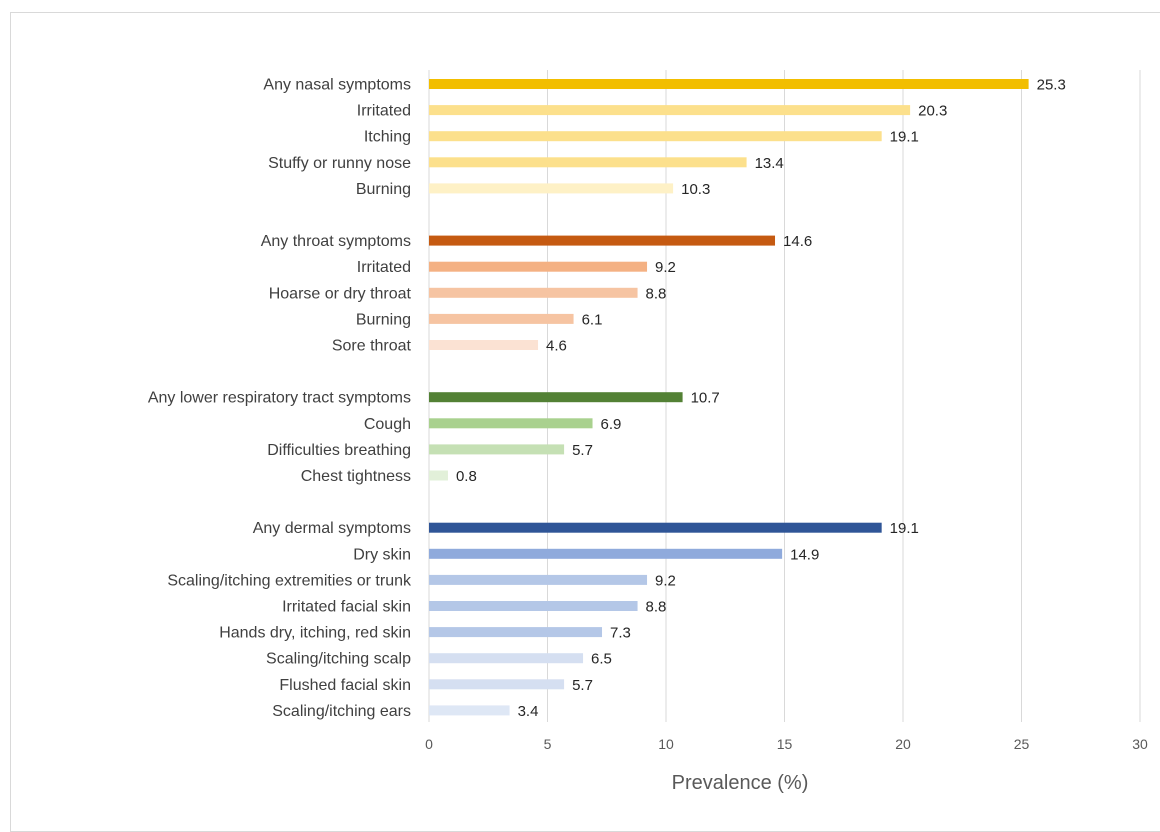  What do you see at coordinates (1140, 744) in the screenshot?
I see `x-tick-label: 30` at bounding box center [1140, 744].